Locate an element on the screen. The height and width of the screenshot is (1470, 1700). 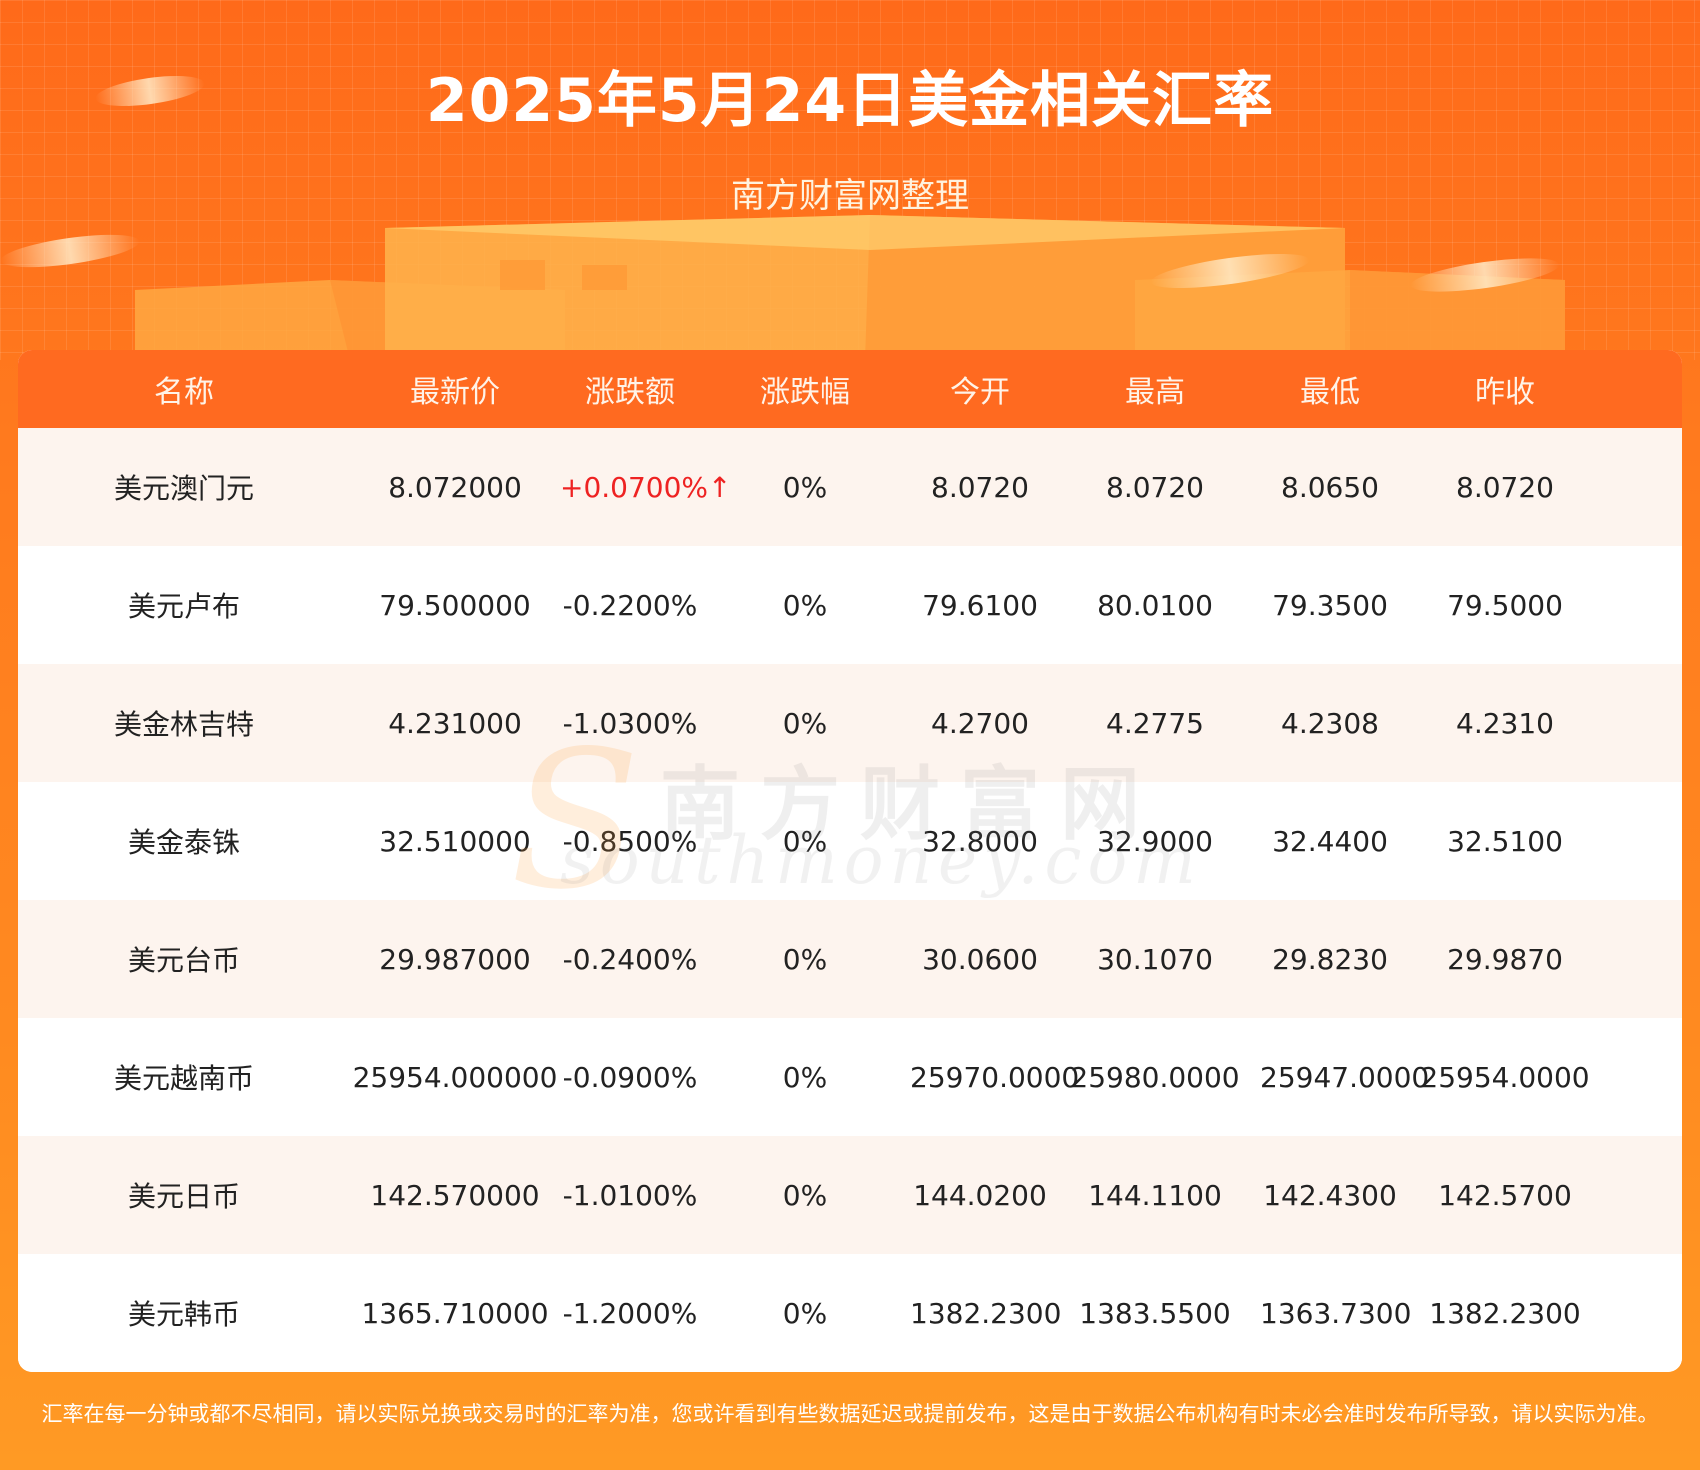
currency-name: 美元韩币 is located at coordinates (183, 1314).